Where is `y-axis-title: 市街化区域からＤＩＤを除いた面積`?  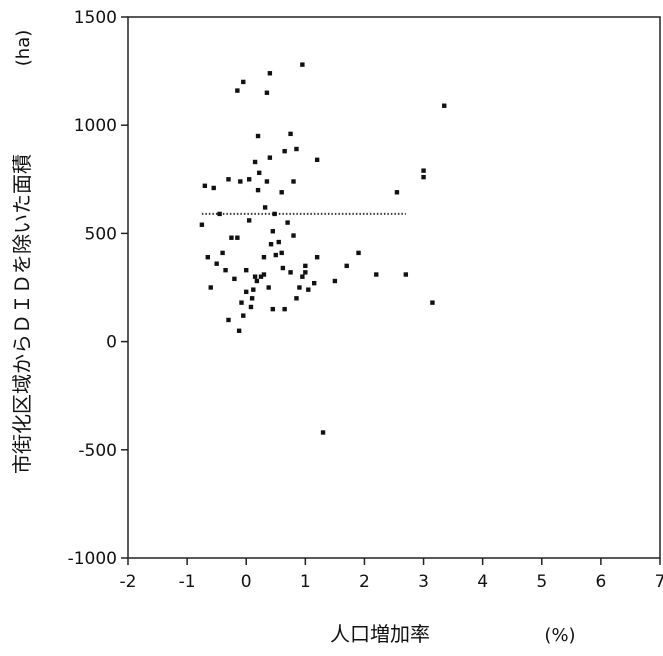 y-axis-title: 市街化区域からＤＩＤを除いた面積 is located at coordinates (22, 314).